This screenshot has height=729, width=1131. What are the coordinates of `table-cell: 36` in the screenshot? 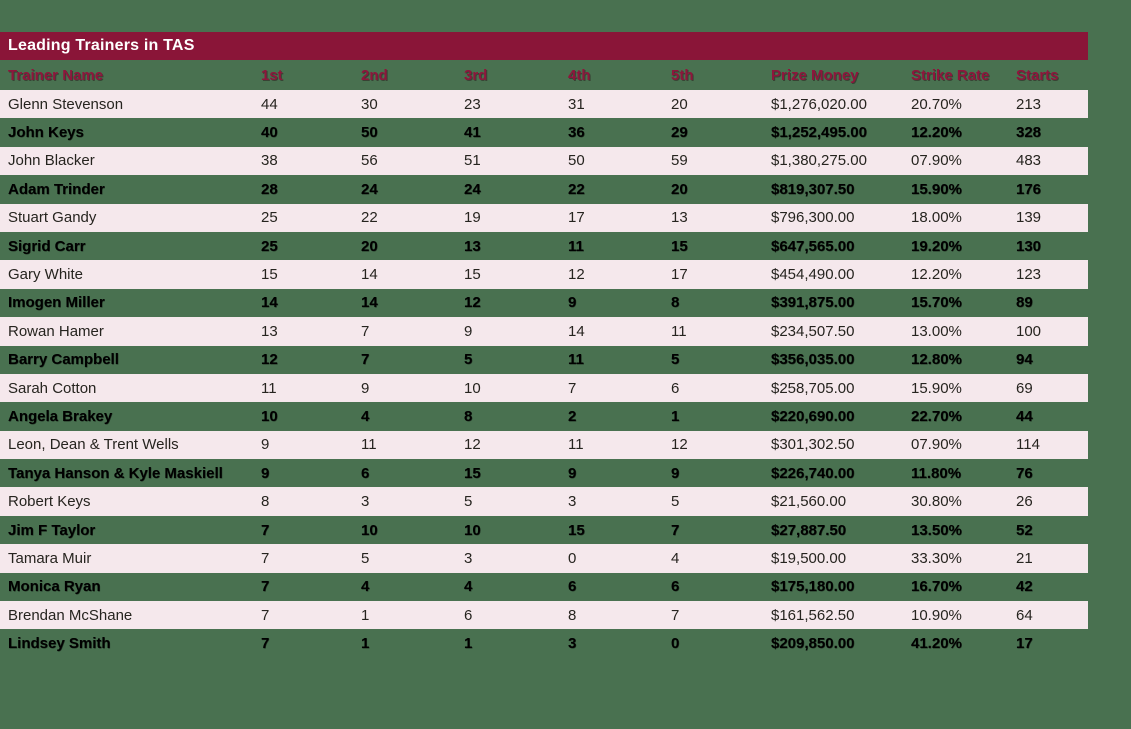 It's located at (576, 133).